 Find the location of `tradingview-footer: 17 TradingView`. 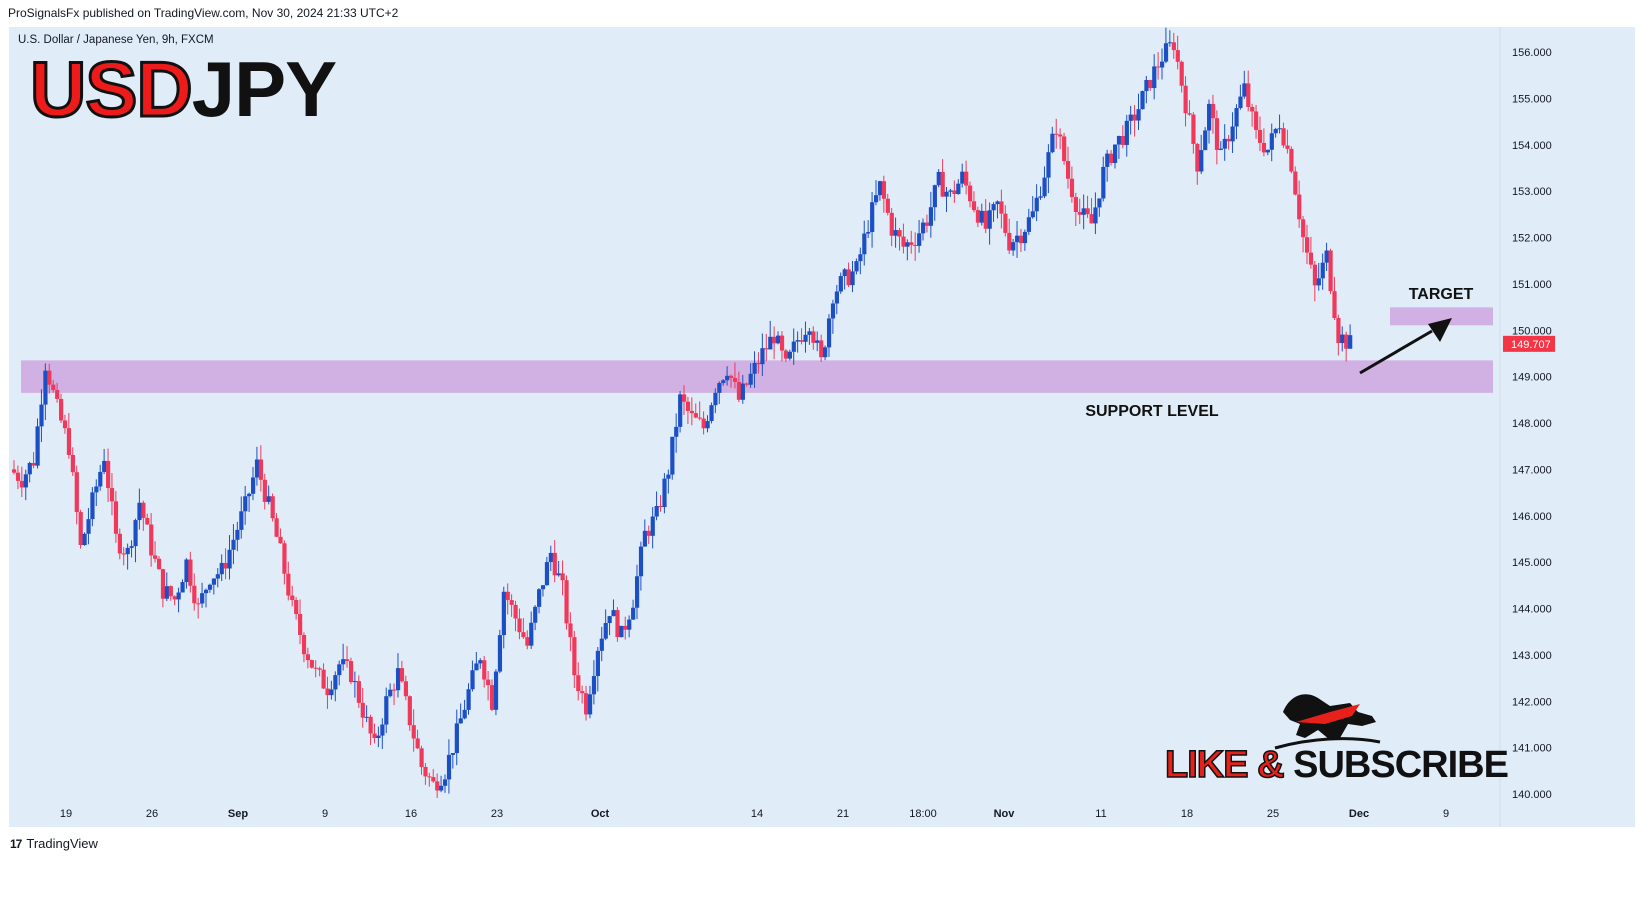

tradingview-footer: 17 TradingView is located at coordinates (54, 843).